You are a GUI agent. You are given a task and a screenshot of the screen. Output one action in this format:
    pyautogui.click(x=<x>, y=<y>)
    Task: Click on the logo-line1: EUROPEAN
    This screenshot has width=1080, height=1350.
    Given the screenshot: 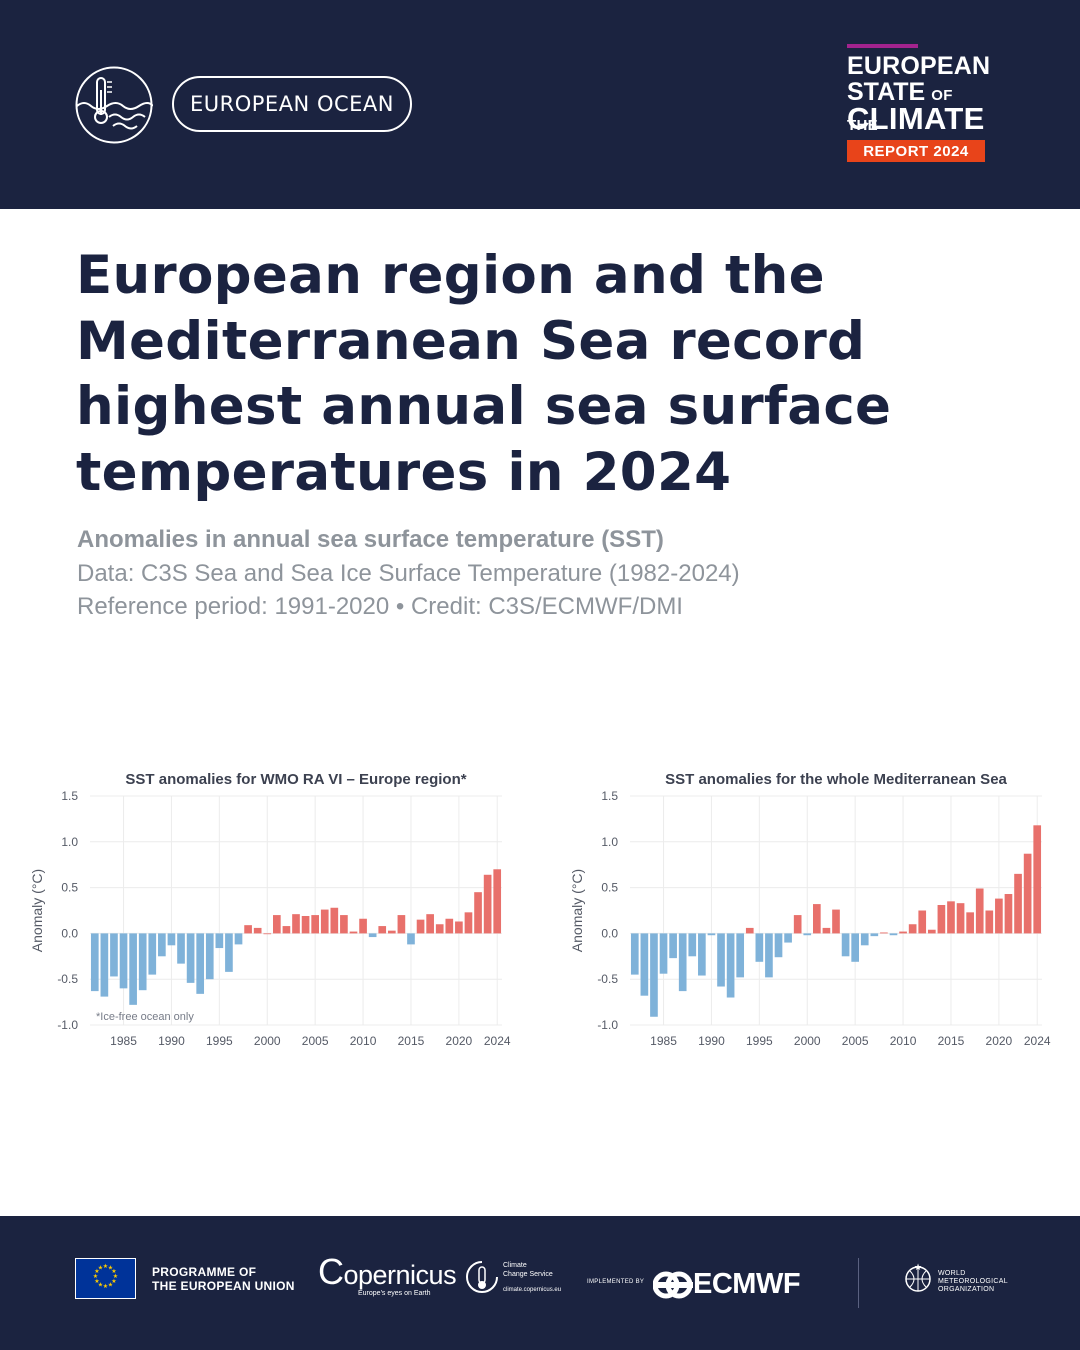 What is the action you would take?
    pyautogui.click(x=919, y=66)
    